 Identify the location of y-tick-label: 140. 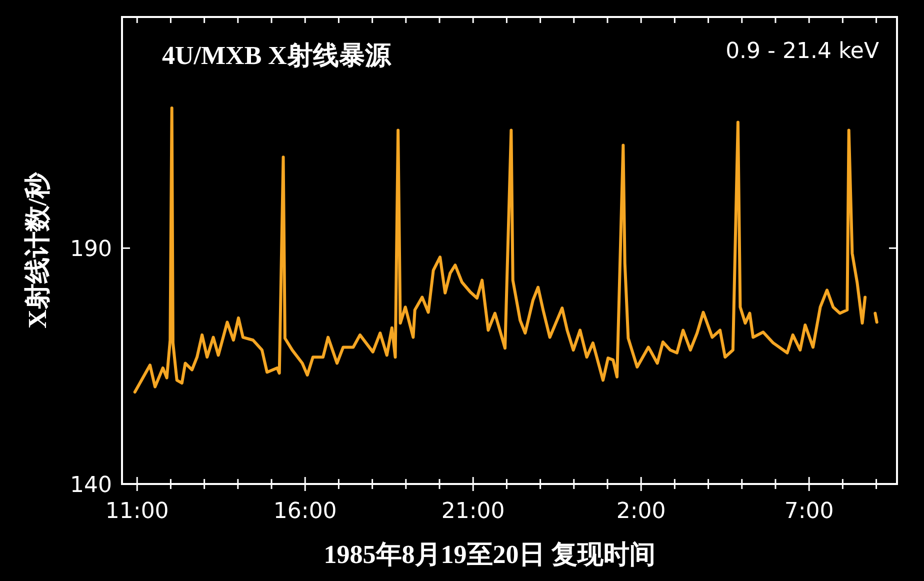
(91, 485).